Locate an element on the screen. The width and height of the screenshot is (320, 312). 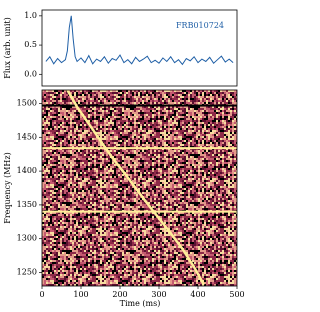
y-tick-label: 1250 is located at coordinates (27, 271).